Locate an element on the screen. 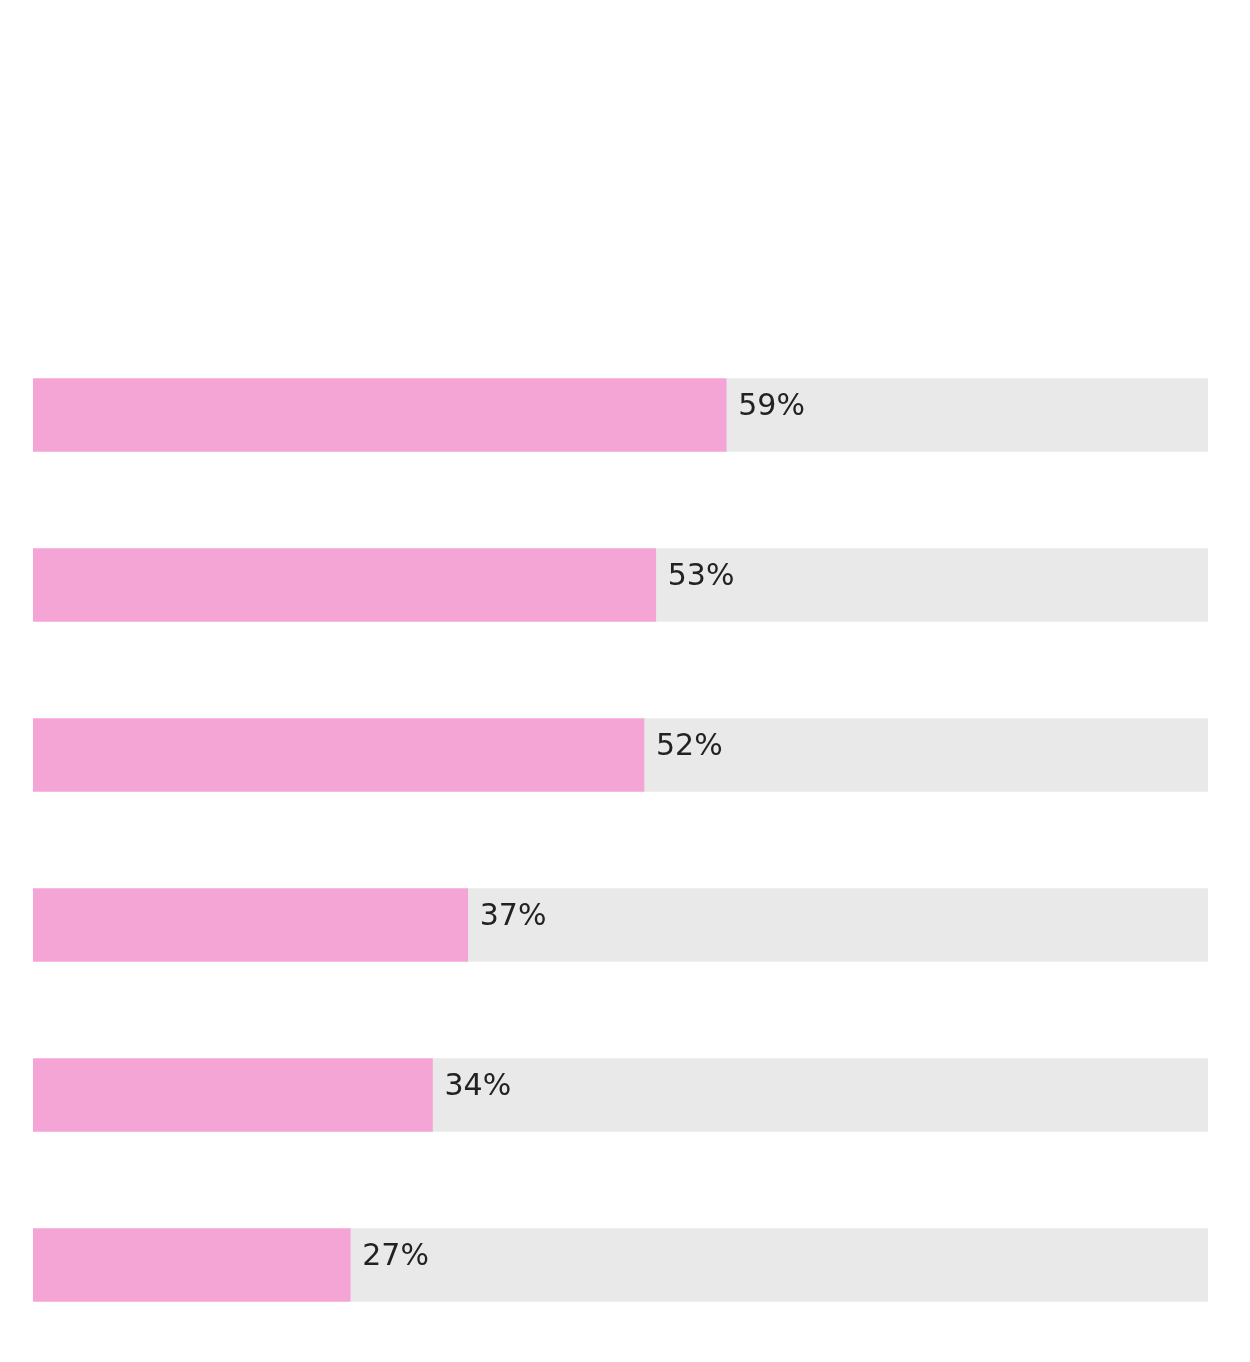  data-label: 27% is located at coordinates (395, 1254).